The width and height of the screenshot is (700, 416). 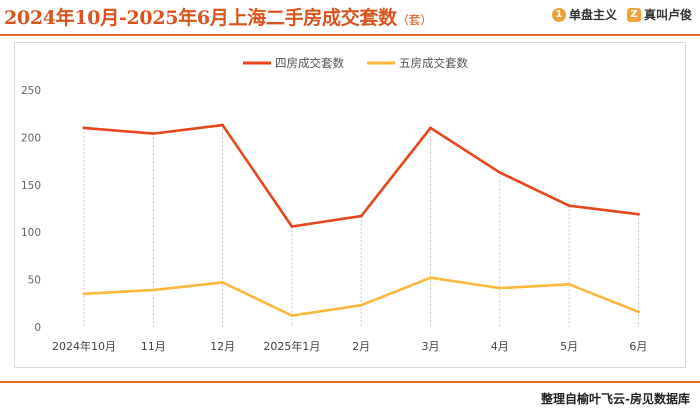 I want to click on y-tick-label: 200, so click(x=31, y=138).